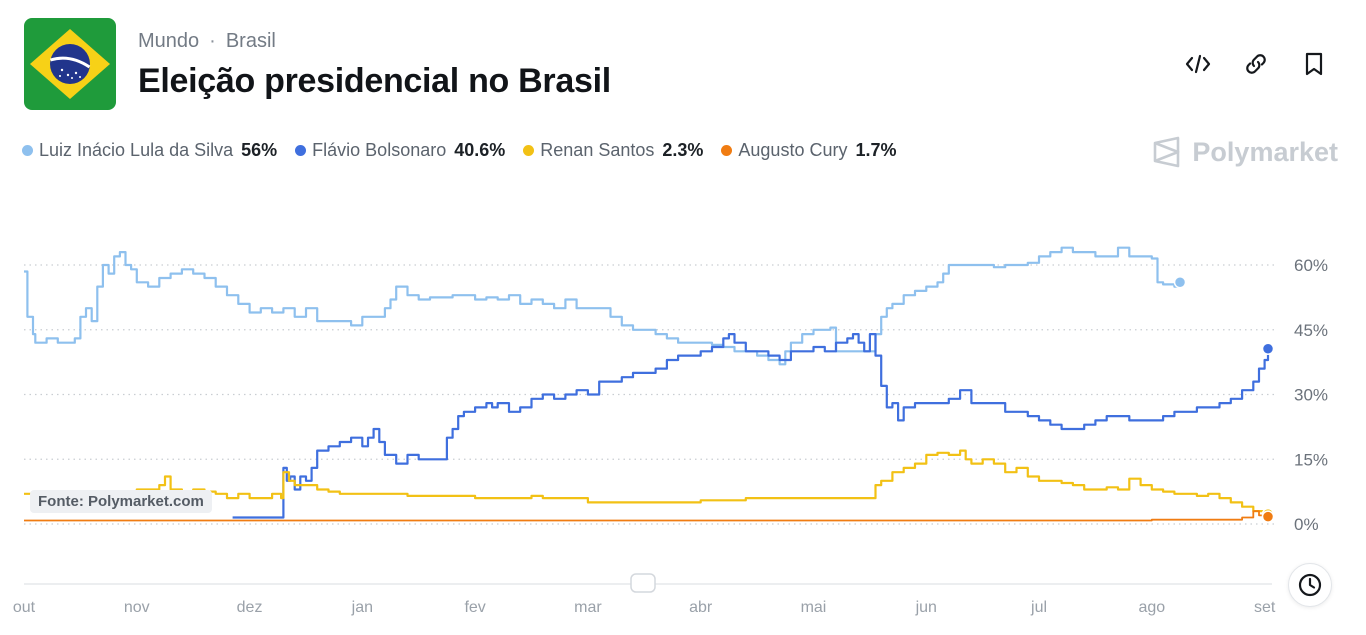 The height and width of the screenshot is (635, 1366). I want to click on x-tick-label: ago, so click(1151, 607).